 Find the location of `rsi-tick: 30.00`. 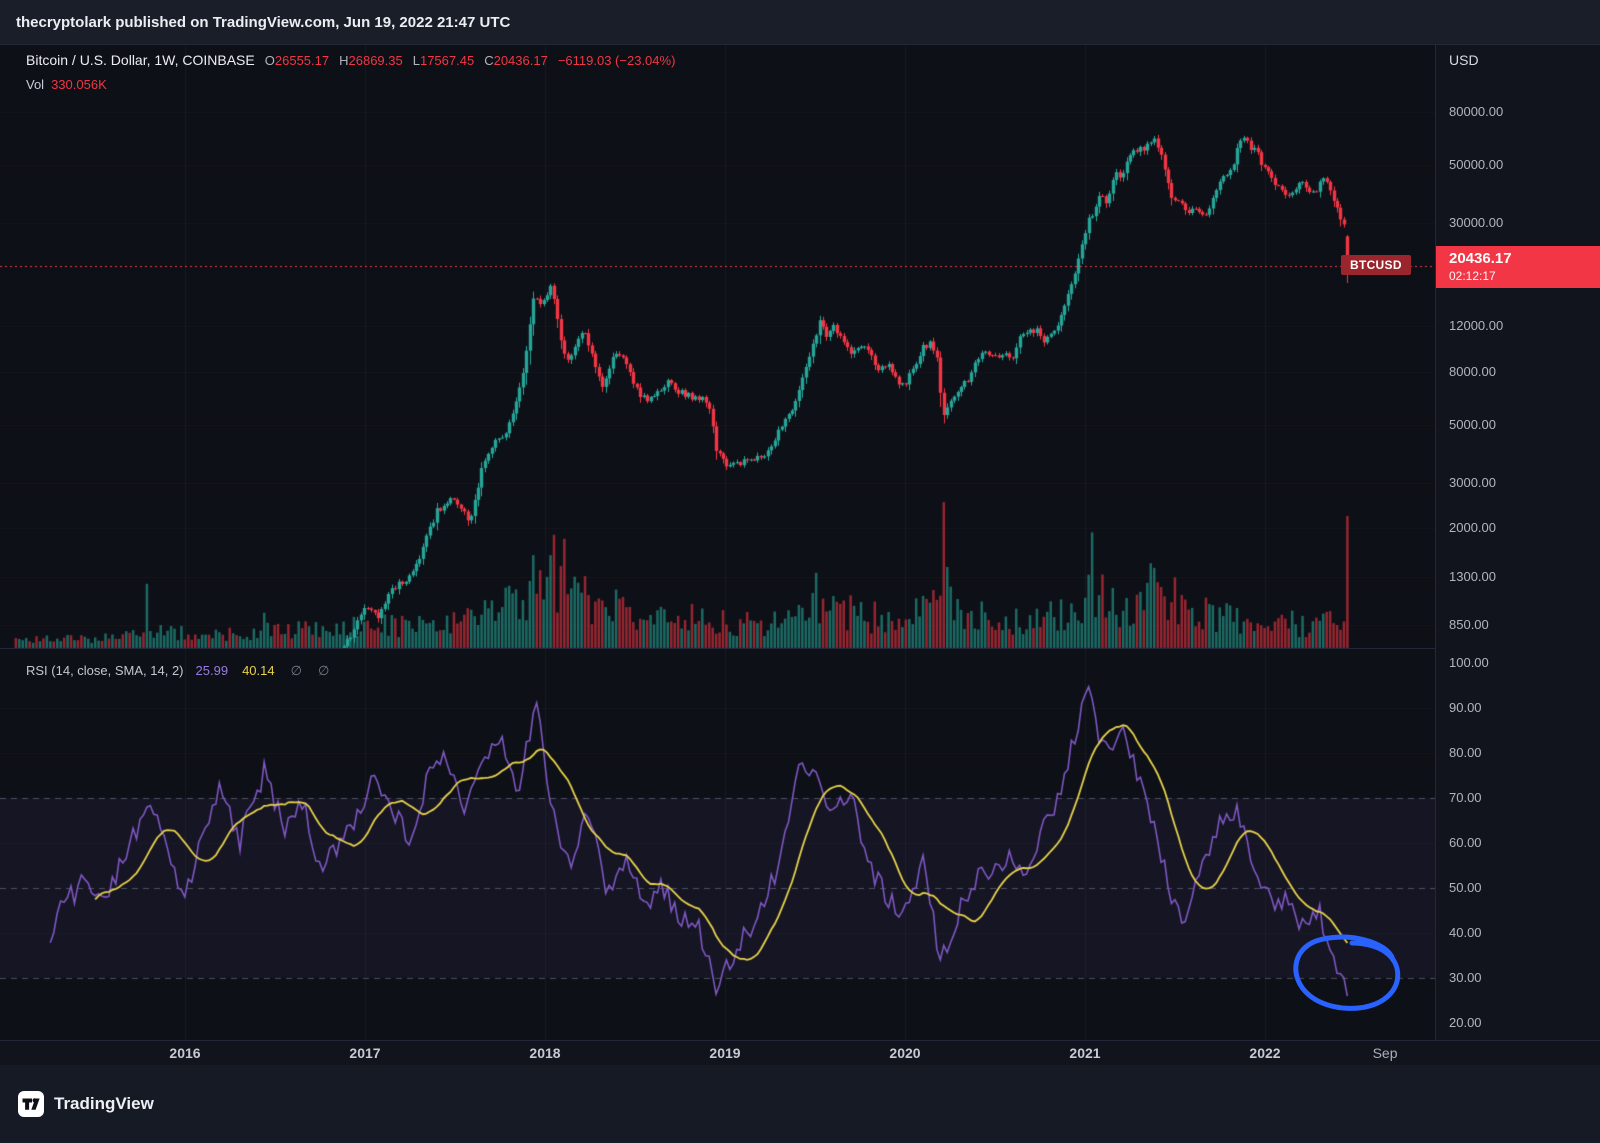

rsi-tick: 30.00 is located at coordinates (1465, 977).